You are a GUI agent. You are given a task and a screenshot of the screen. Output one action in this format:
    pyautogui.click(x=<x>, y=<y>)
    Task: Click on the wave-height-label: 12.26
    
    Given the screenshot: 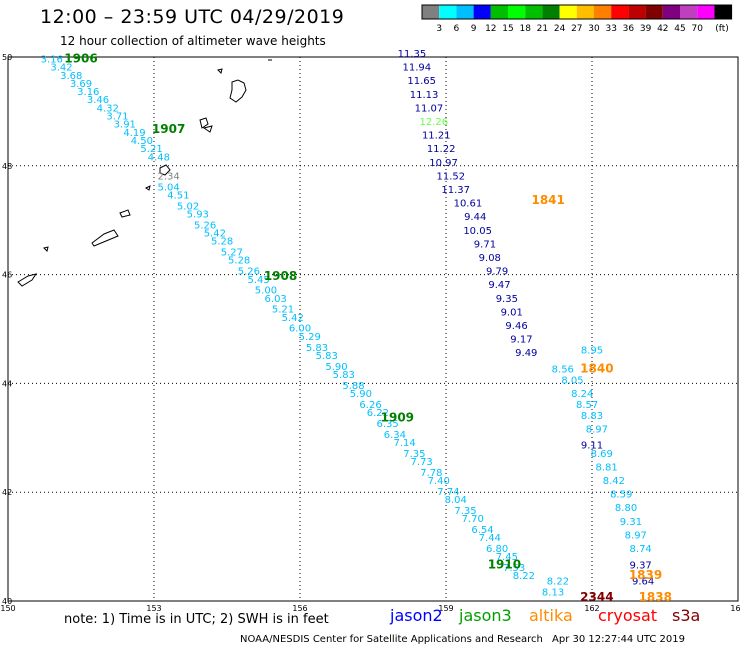 What is the action you would take?
    pyautogui.click(x=434, y=122)
    